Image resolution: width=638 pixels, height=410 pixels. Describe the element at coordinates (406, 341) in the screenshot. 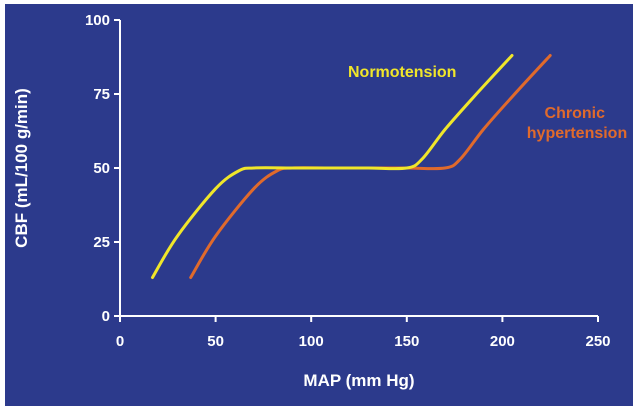

I see `x-tick-label: 150` at that location.